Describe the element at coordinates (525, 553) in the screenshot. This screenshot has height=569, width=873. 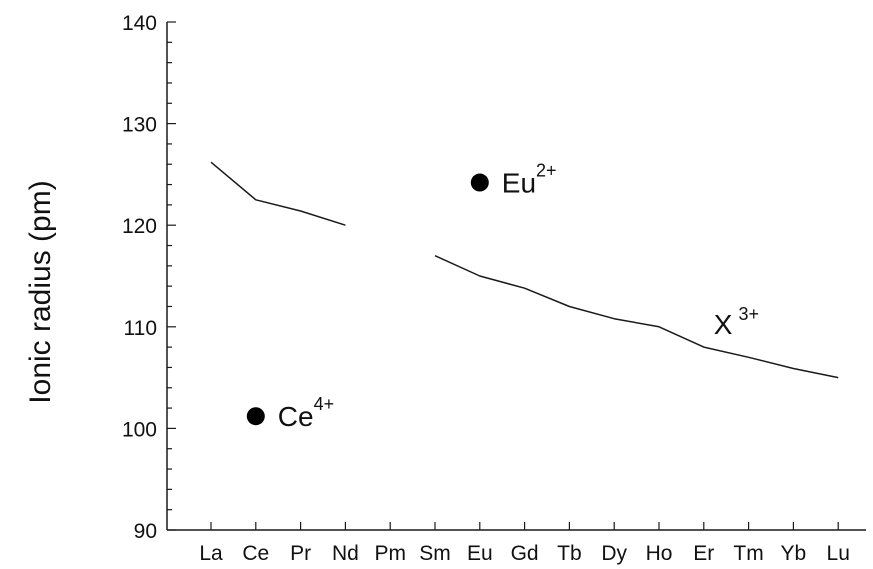
I see `x-tick-label-gd: Gd` at that location.